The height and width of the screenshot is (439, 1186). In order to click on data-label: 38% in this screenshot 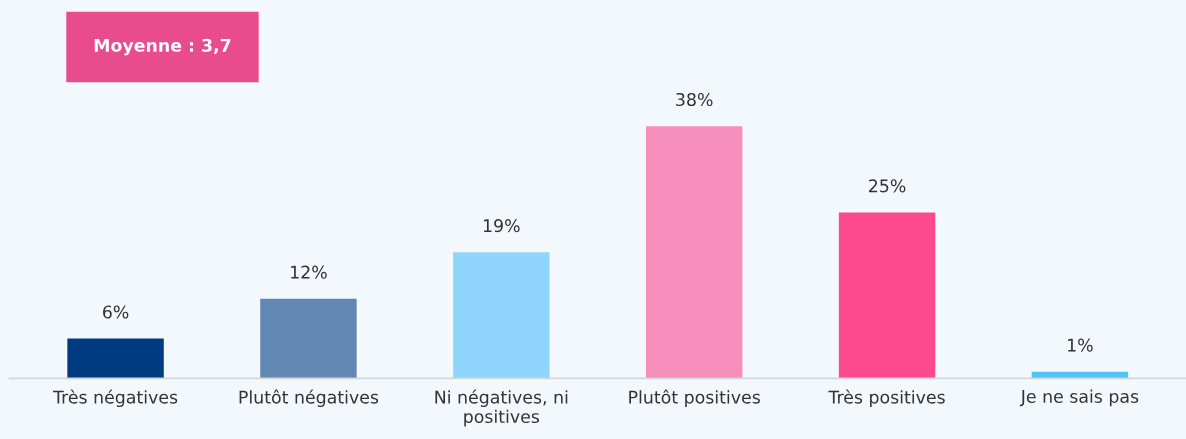, I will do `click(694, 99)`.